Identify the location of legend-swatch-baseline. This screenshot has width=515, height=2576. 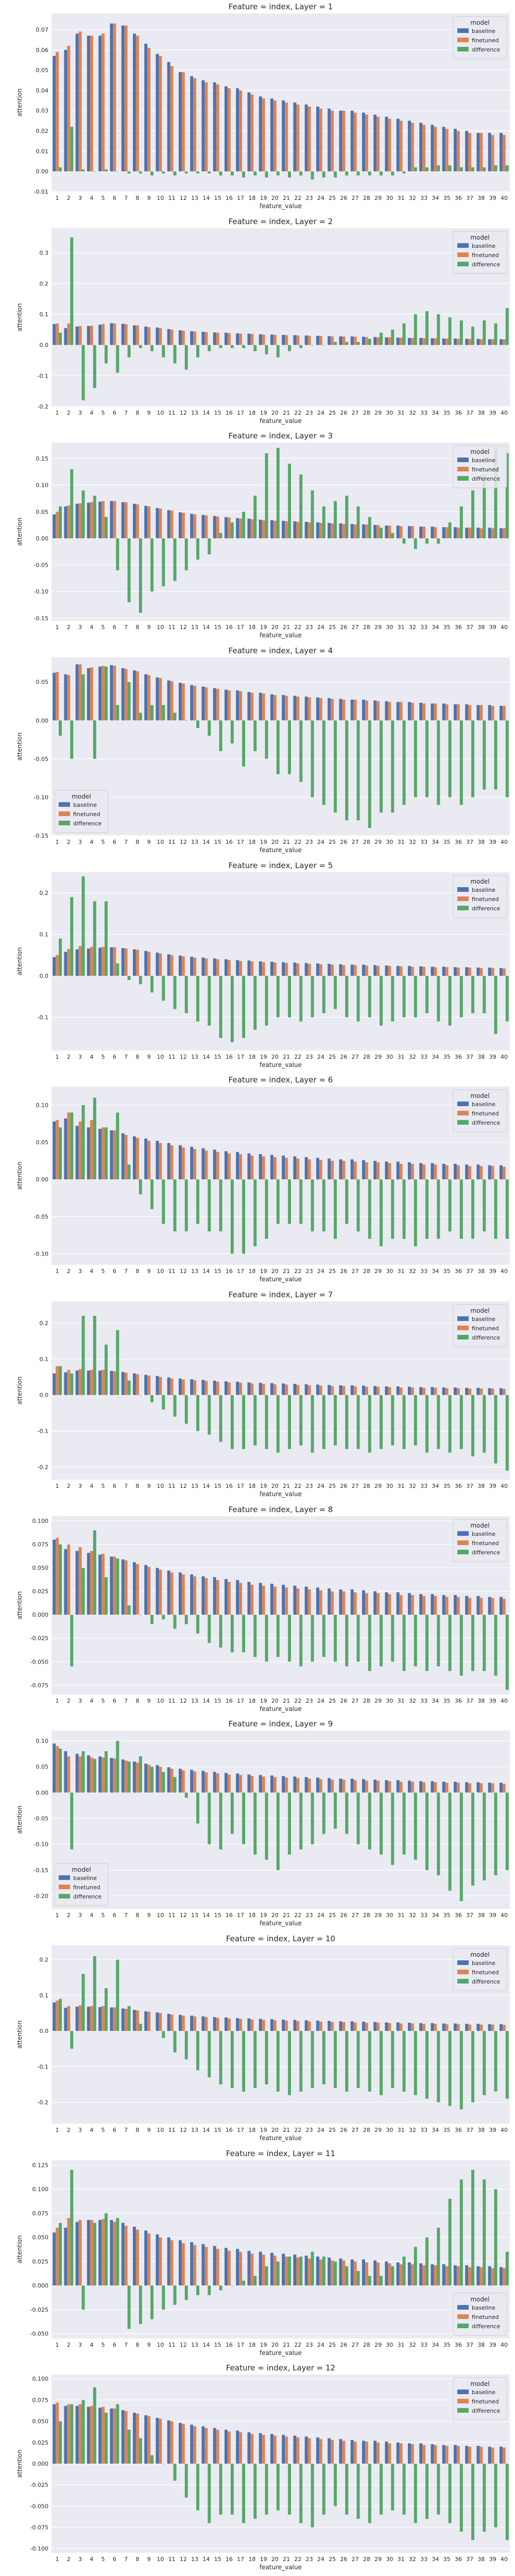
(65, 804).